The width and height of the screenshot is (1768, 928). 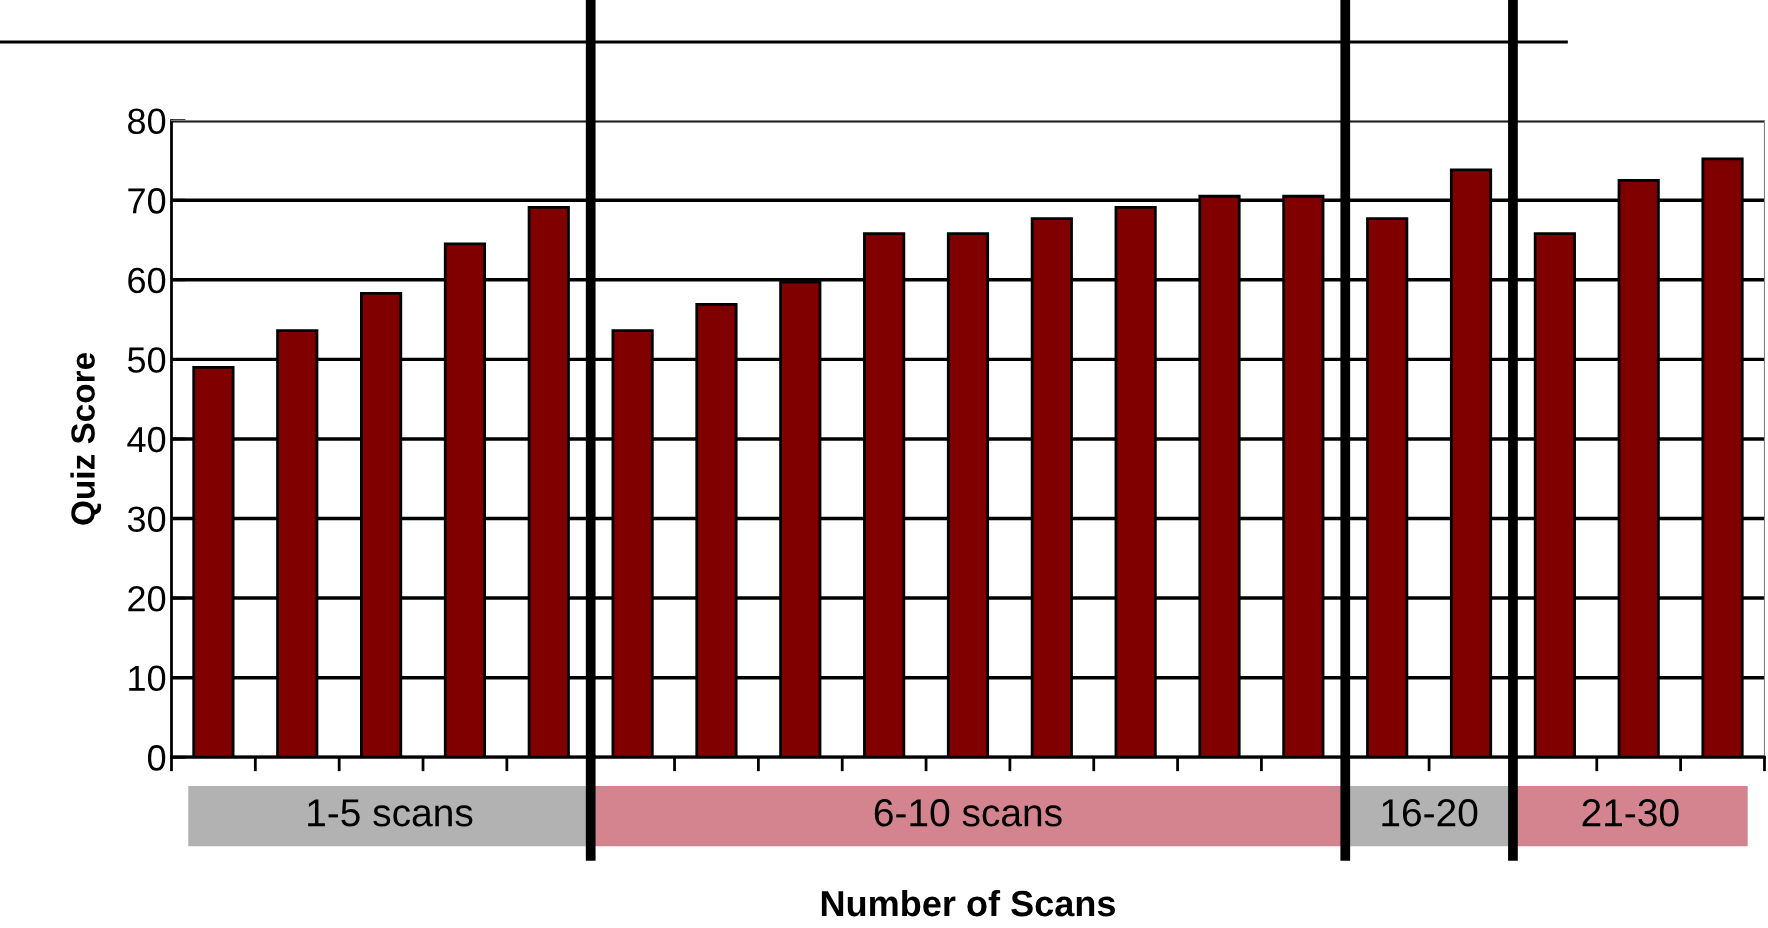 I want to click on y-tick-label: 10, so click(x=147, y=678).